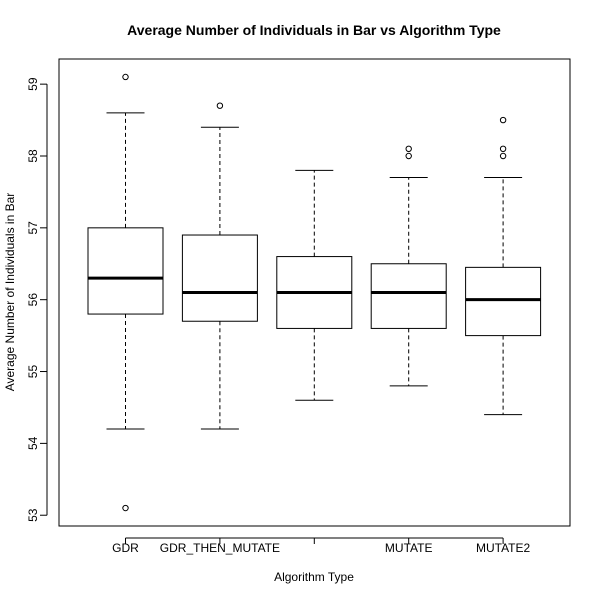  I want to click on y-tick-label: 59, so click(33, 84).